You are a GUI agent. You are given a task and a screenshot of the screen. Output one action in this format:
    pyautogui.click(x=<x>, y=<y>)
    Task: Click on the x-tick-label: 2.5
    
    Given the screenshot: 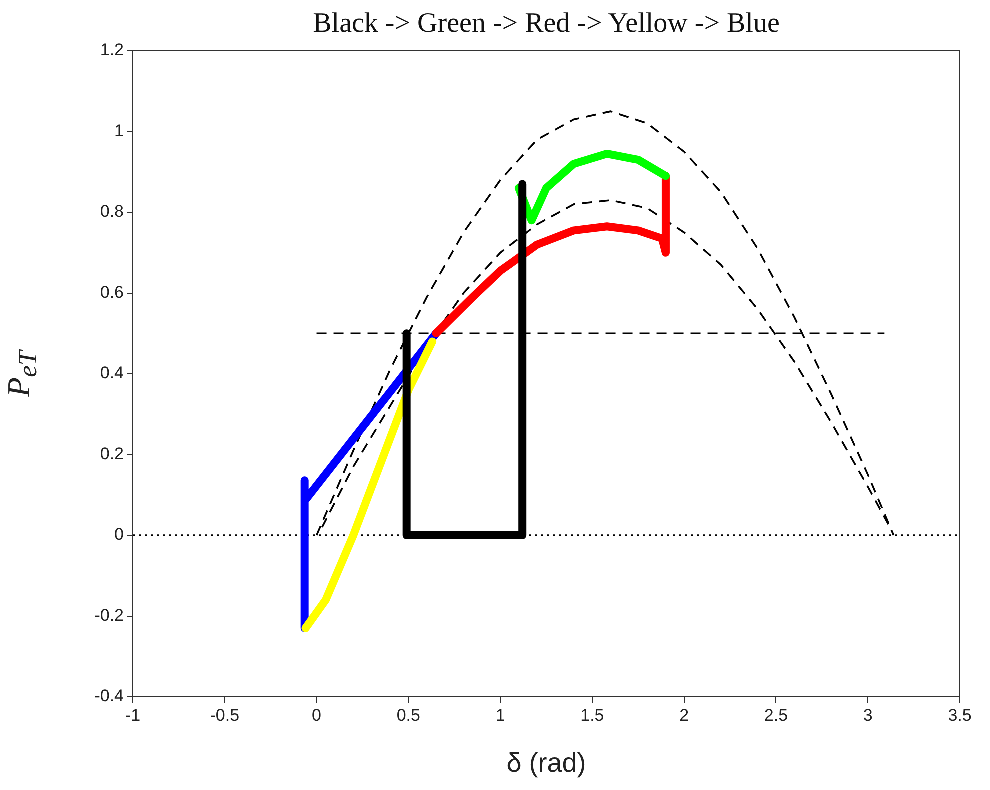 What is the action you would take?
    pyautogui.click(x=776, y=715)
    